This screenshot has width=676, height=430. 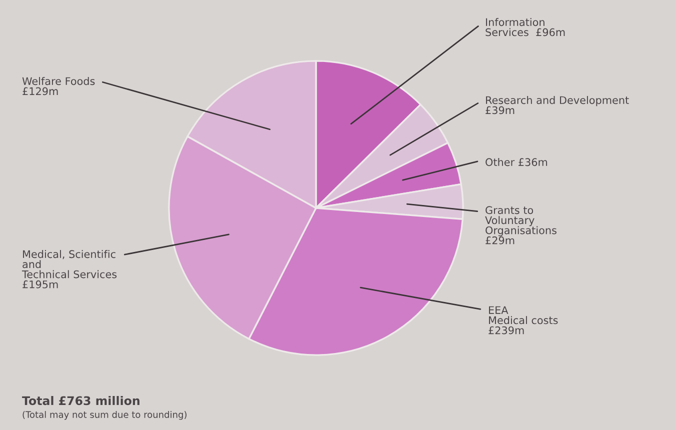 I want to click on text: Total £763 million, so click(x=81, y=401).